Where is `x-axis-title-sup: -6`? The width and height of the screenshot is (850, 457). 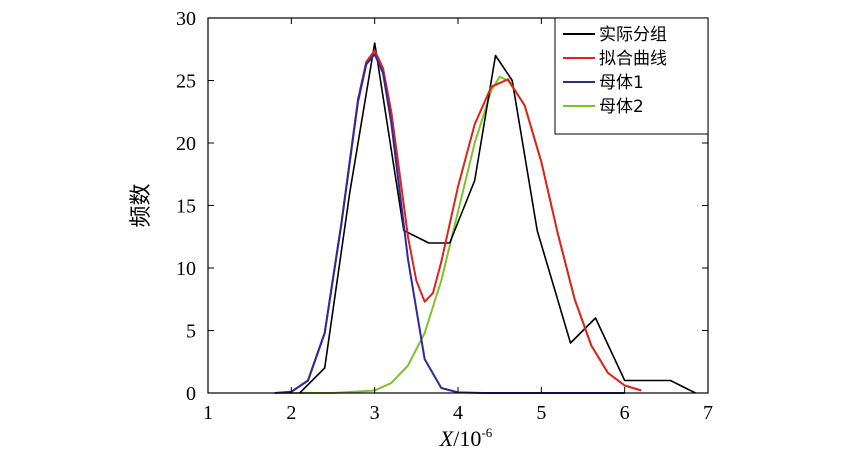 x-axis-title-sup: -6 is located at coordinates (486, 432).